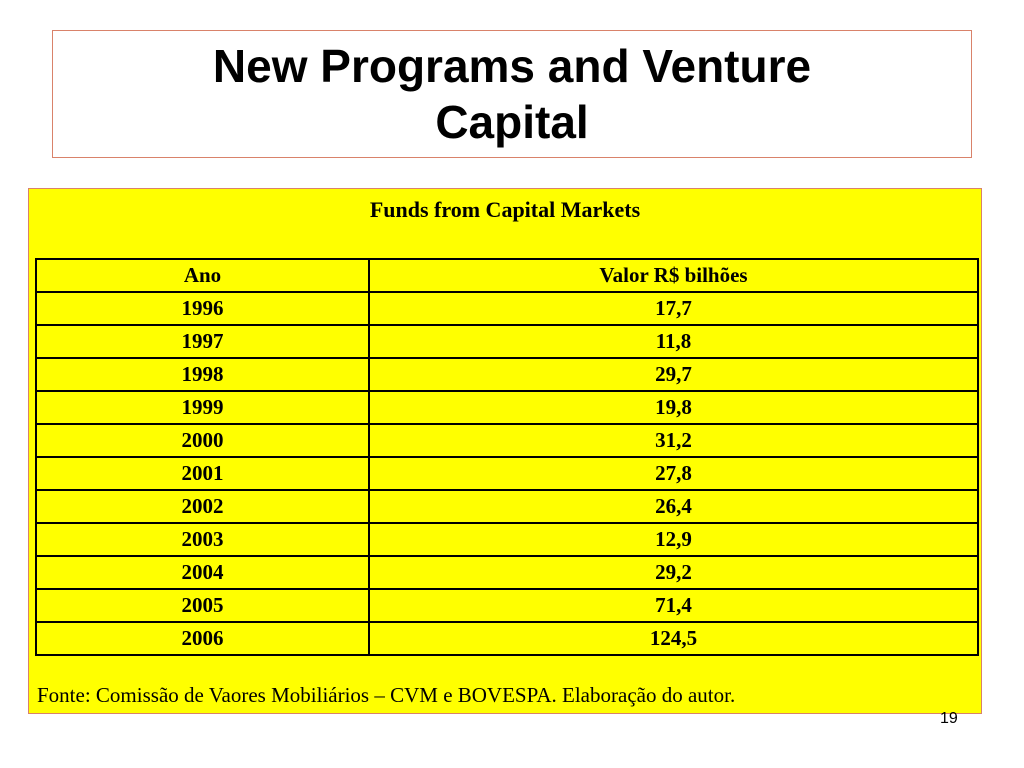  I want to click on value-cell: 12,9, so click(673, 539).